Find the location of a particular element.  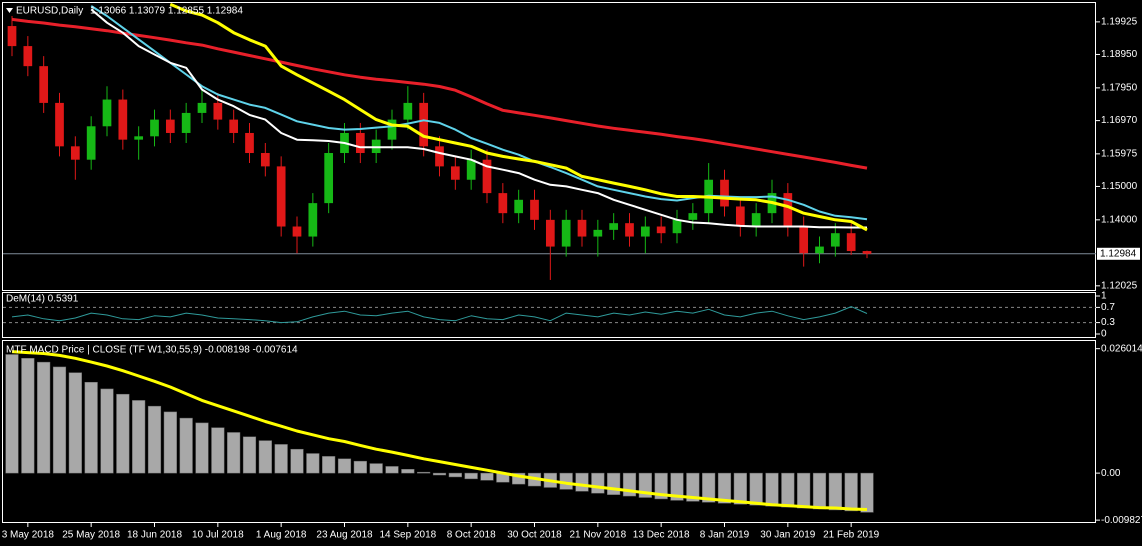

last-price-box is located at coordinates (1118, 253).